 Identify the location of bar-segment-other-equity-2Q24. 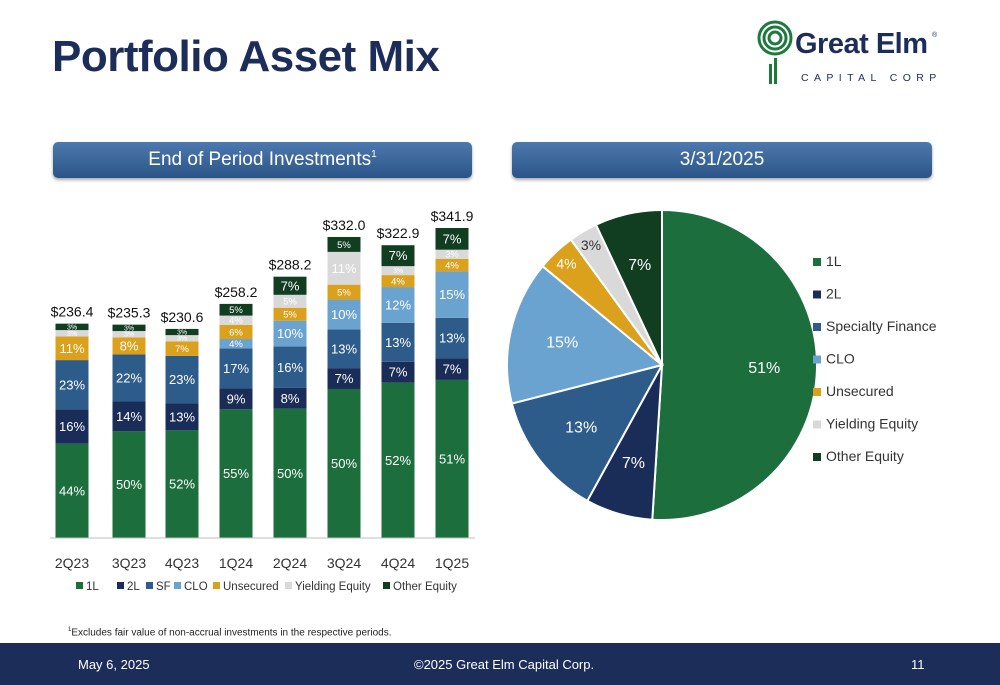
(290, 285).